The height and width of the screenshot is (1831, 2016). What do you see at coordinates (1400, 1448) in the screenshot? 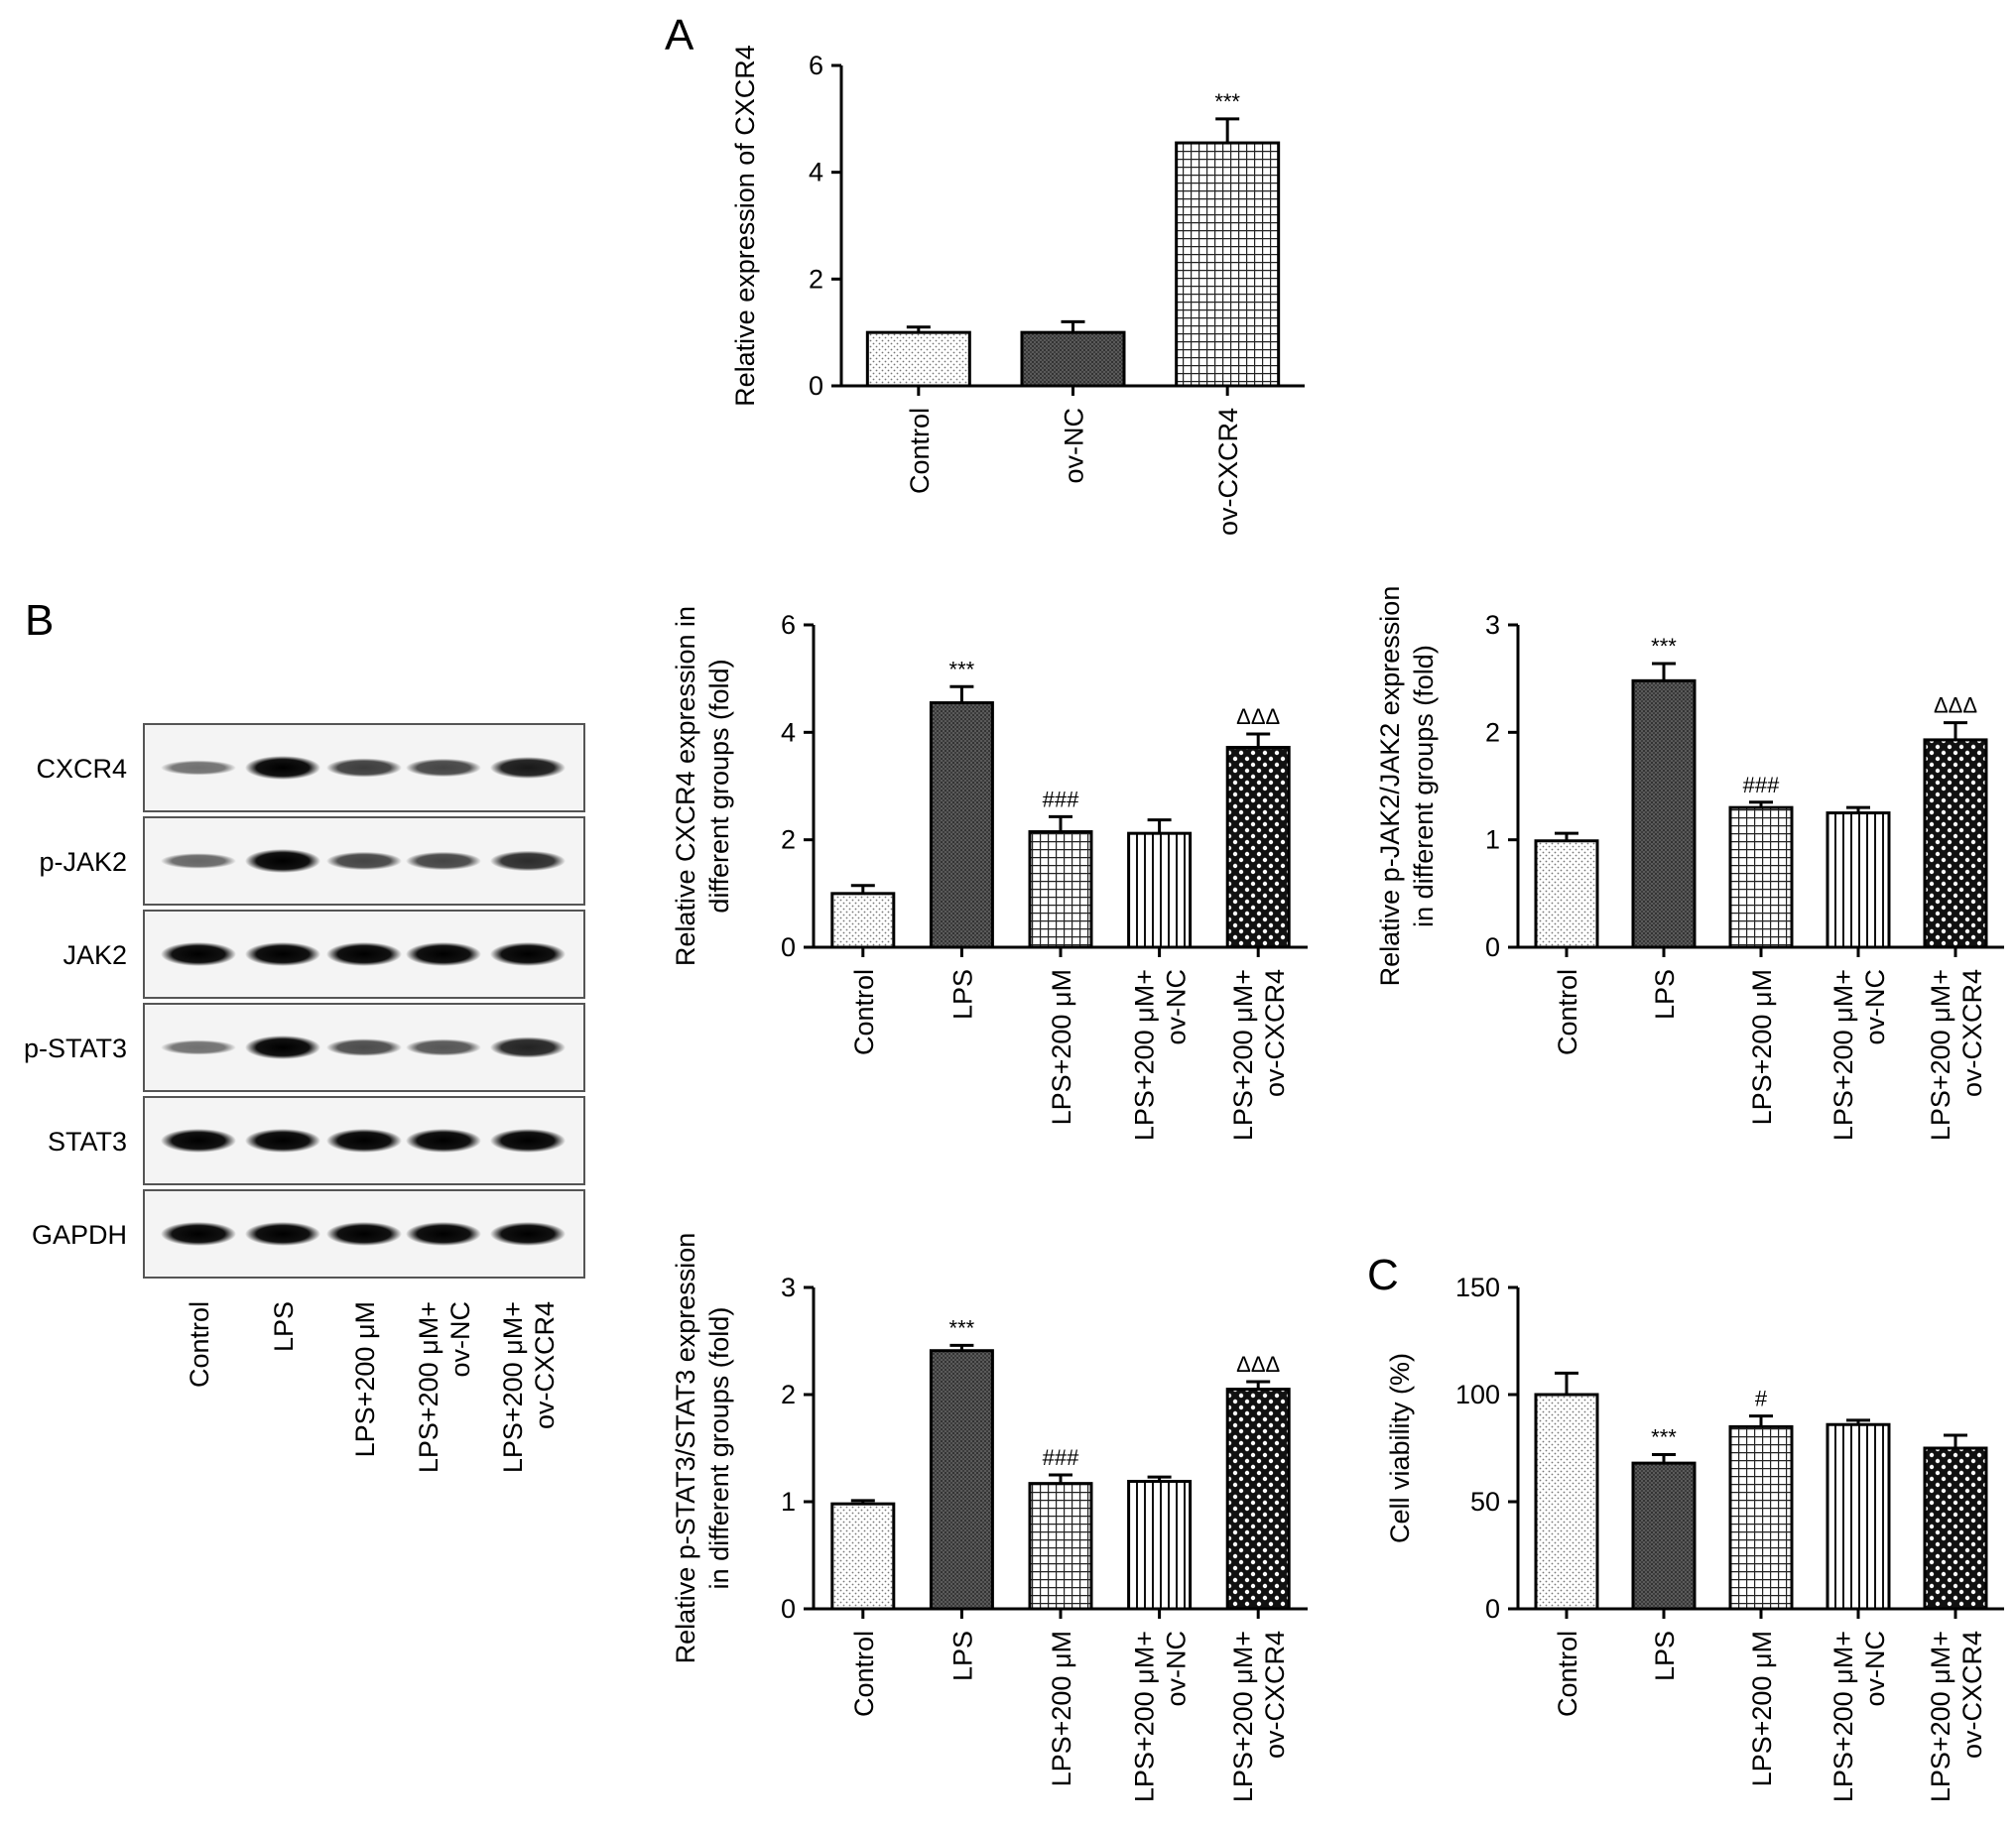
I see `y-axis-label: Cell viability (%)` at bounding box center [1400, 1448].